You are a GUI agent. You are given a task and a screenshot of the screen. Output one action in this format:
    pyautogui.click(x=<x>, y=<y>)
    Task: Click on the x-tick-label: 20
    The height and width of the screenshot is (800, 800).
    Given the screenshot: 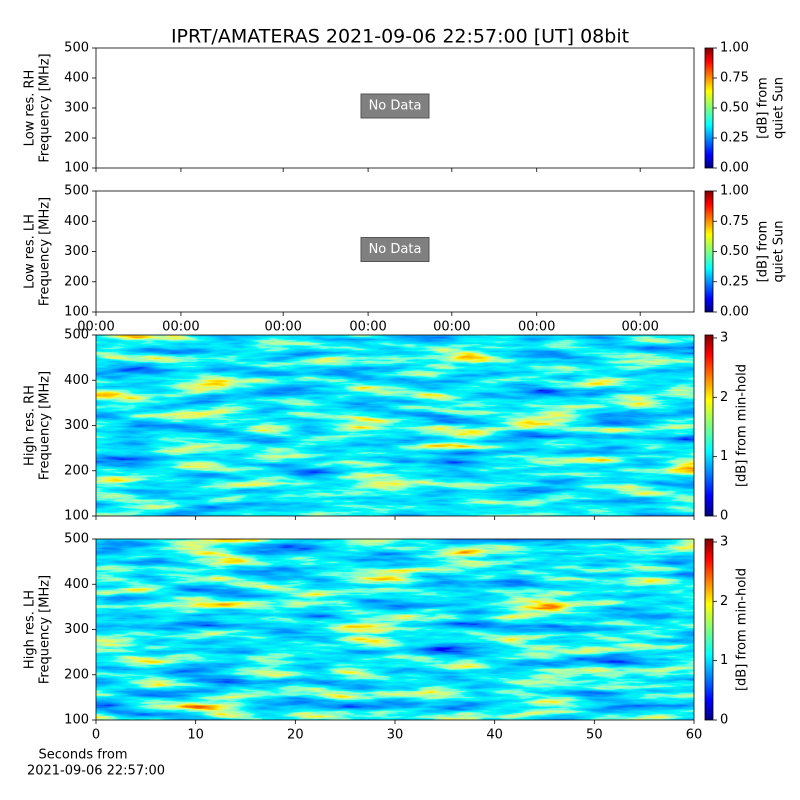 What is the action you would take?
    pyautogui.click(x=295, y=735)
    